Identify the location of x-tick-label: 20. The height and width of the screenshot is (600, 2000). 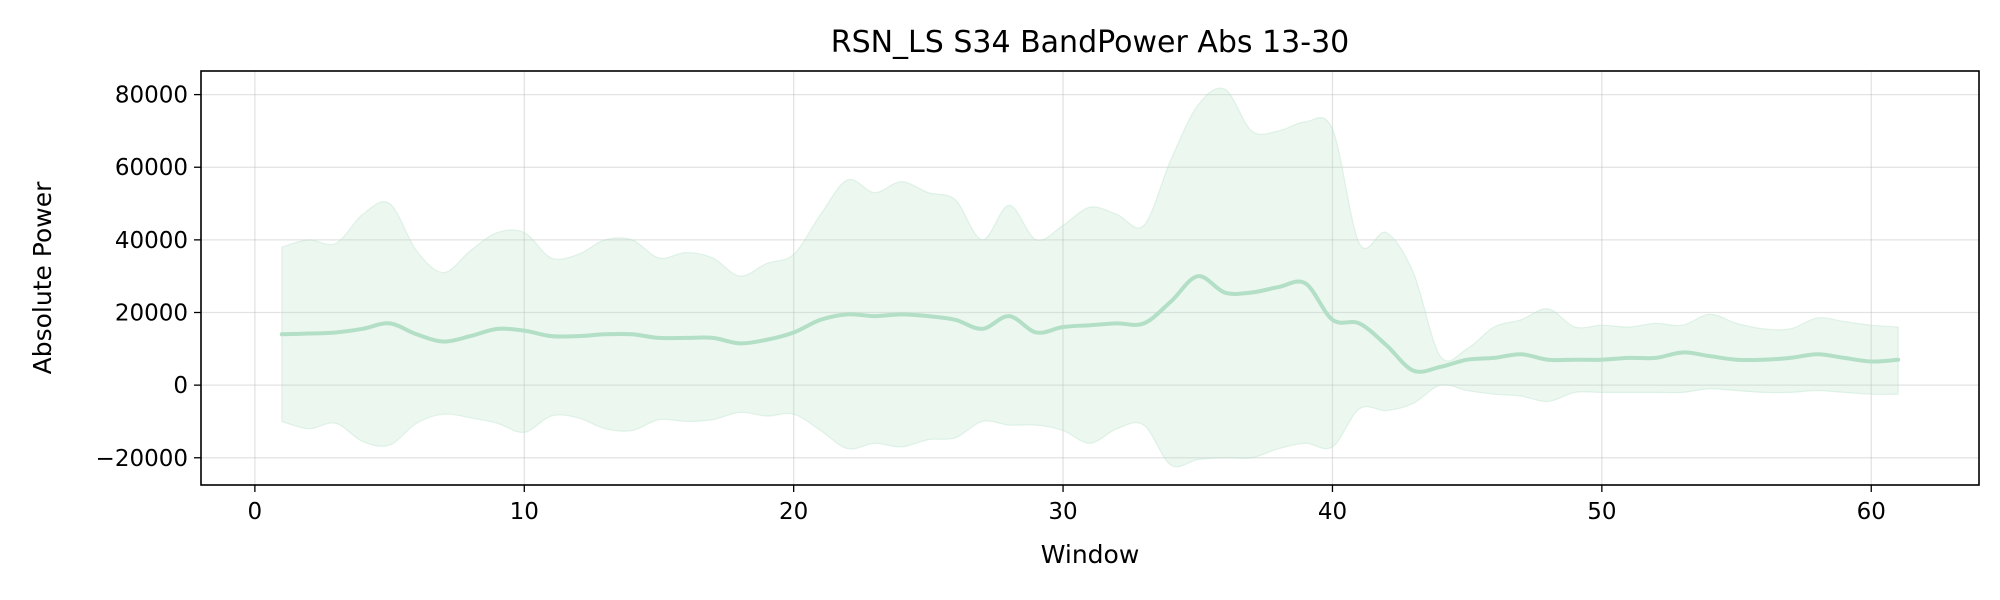
(793, 512).